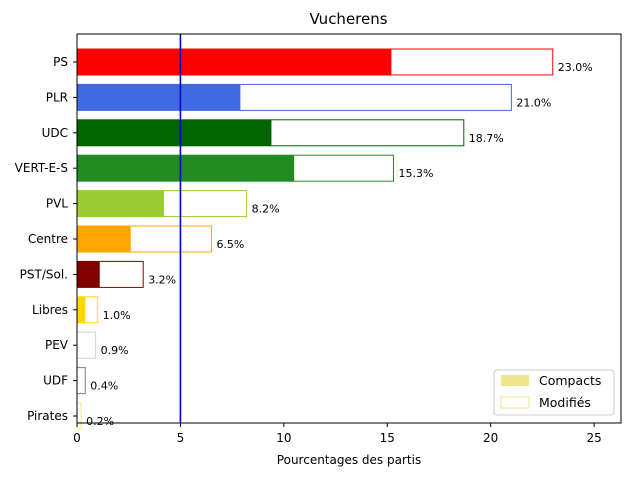  I want to click on data-label-pirates: 0.2%, so click(100, 421).